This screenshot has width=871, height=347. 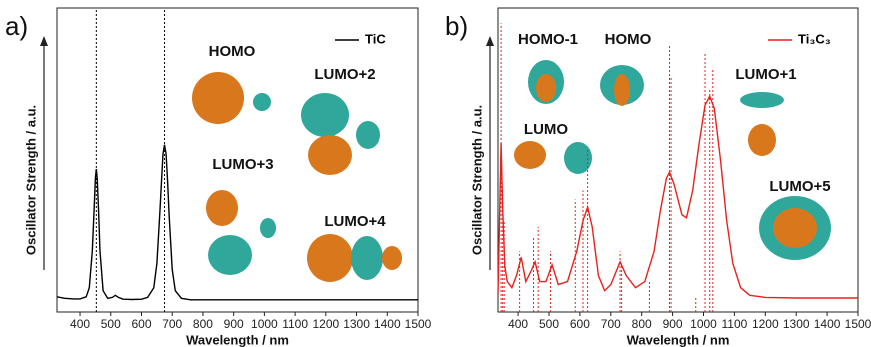 What do you see at coordinates (16, 26) in the screenshot?
I see `panel-label: a)` at bounding box center [16, 26].